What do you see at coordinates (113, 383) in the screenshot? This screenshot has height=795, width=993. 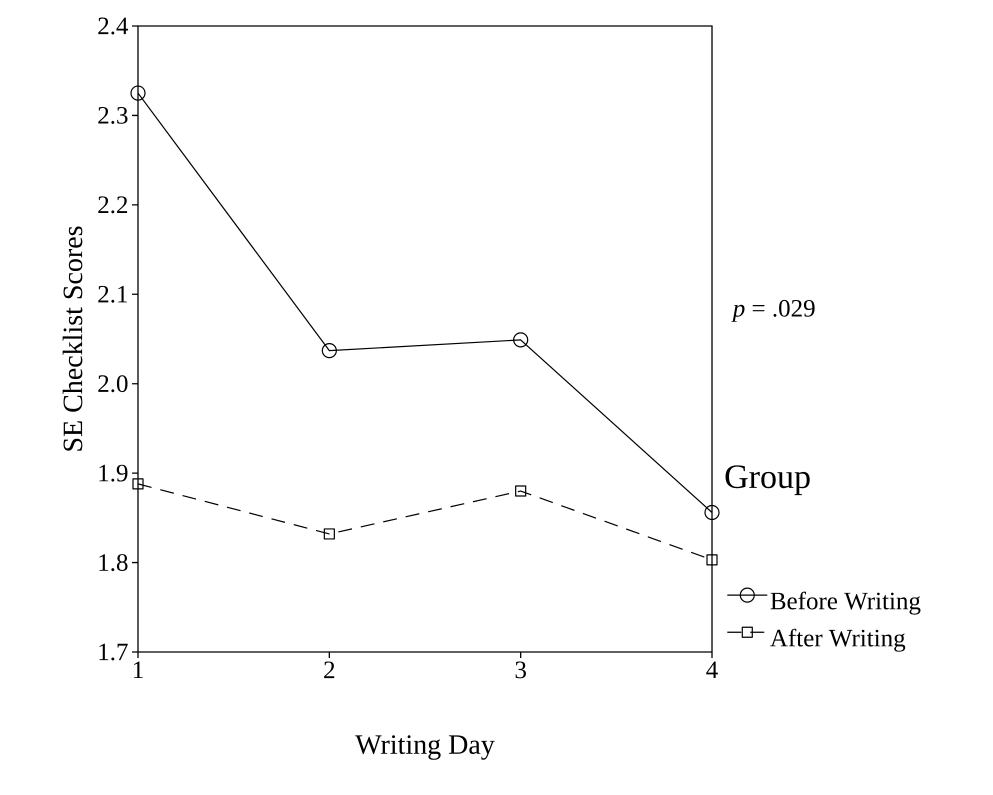 I see `y-tick-label: 2.0` at bounding box center [113, 383].